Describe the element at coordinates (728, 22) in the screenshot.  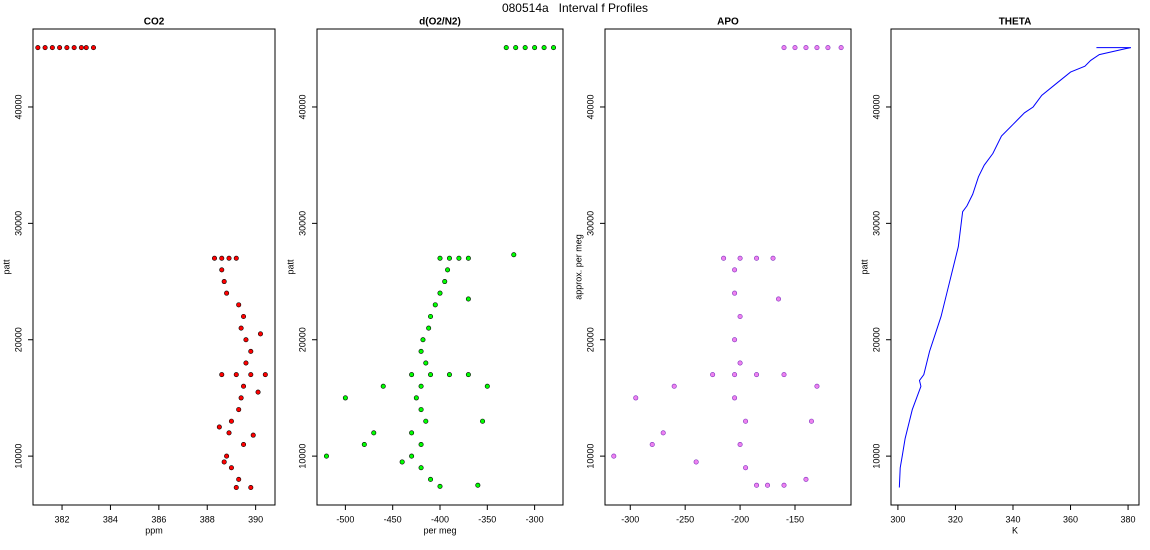
I see `panel-title: APO` at that location.